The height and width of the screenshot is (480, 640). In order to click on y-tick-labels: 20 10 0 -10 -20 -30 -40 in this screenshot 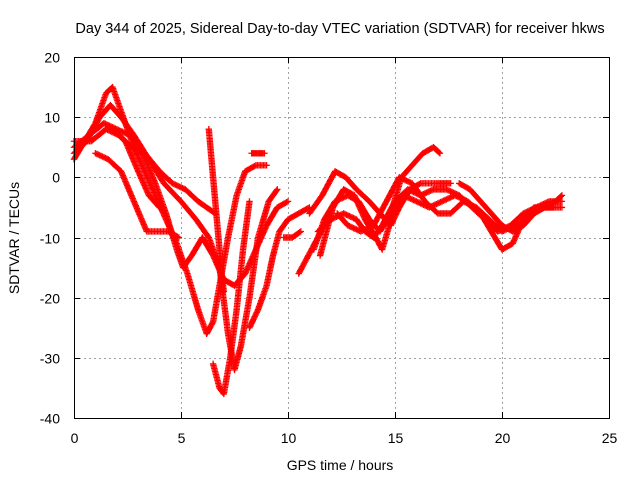, I will do `click(50, 238)`.